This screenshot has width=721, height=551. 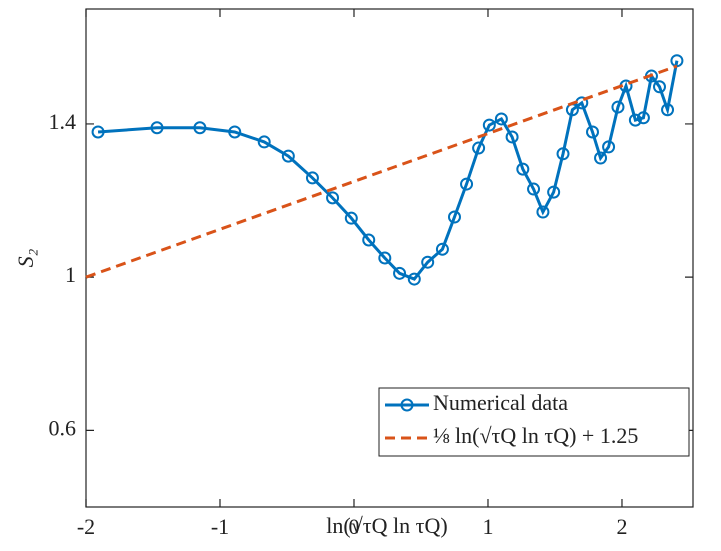 I want to click on legend: Numerical data ⅛ ln(√τQ ln τQ) + 1.25, so click(x=534, y=422).